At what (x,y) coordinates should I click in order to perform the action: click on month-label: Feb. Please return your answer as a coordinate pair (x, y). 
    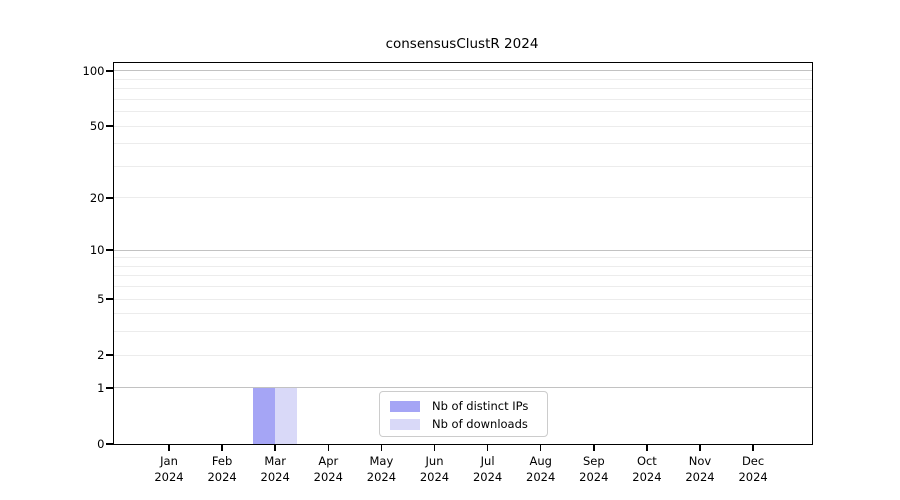
    Looking at the image, I should click on (222, 461).